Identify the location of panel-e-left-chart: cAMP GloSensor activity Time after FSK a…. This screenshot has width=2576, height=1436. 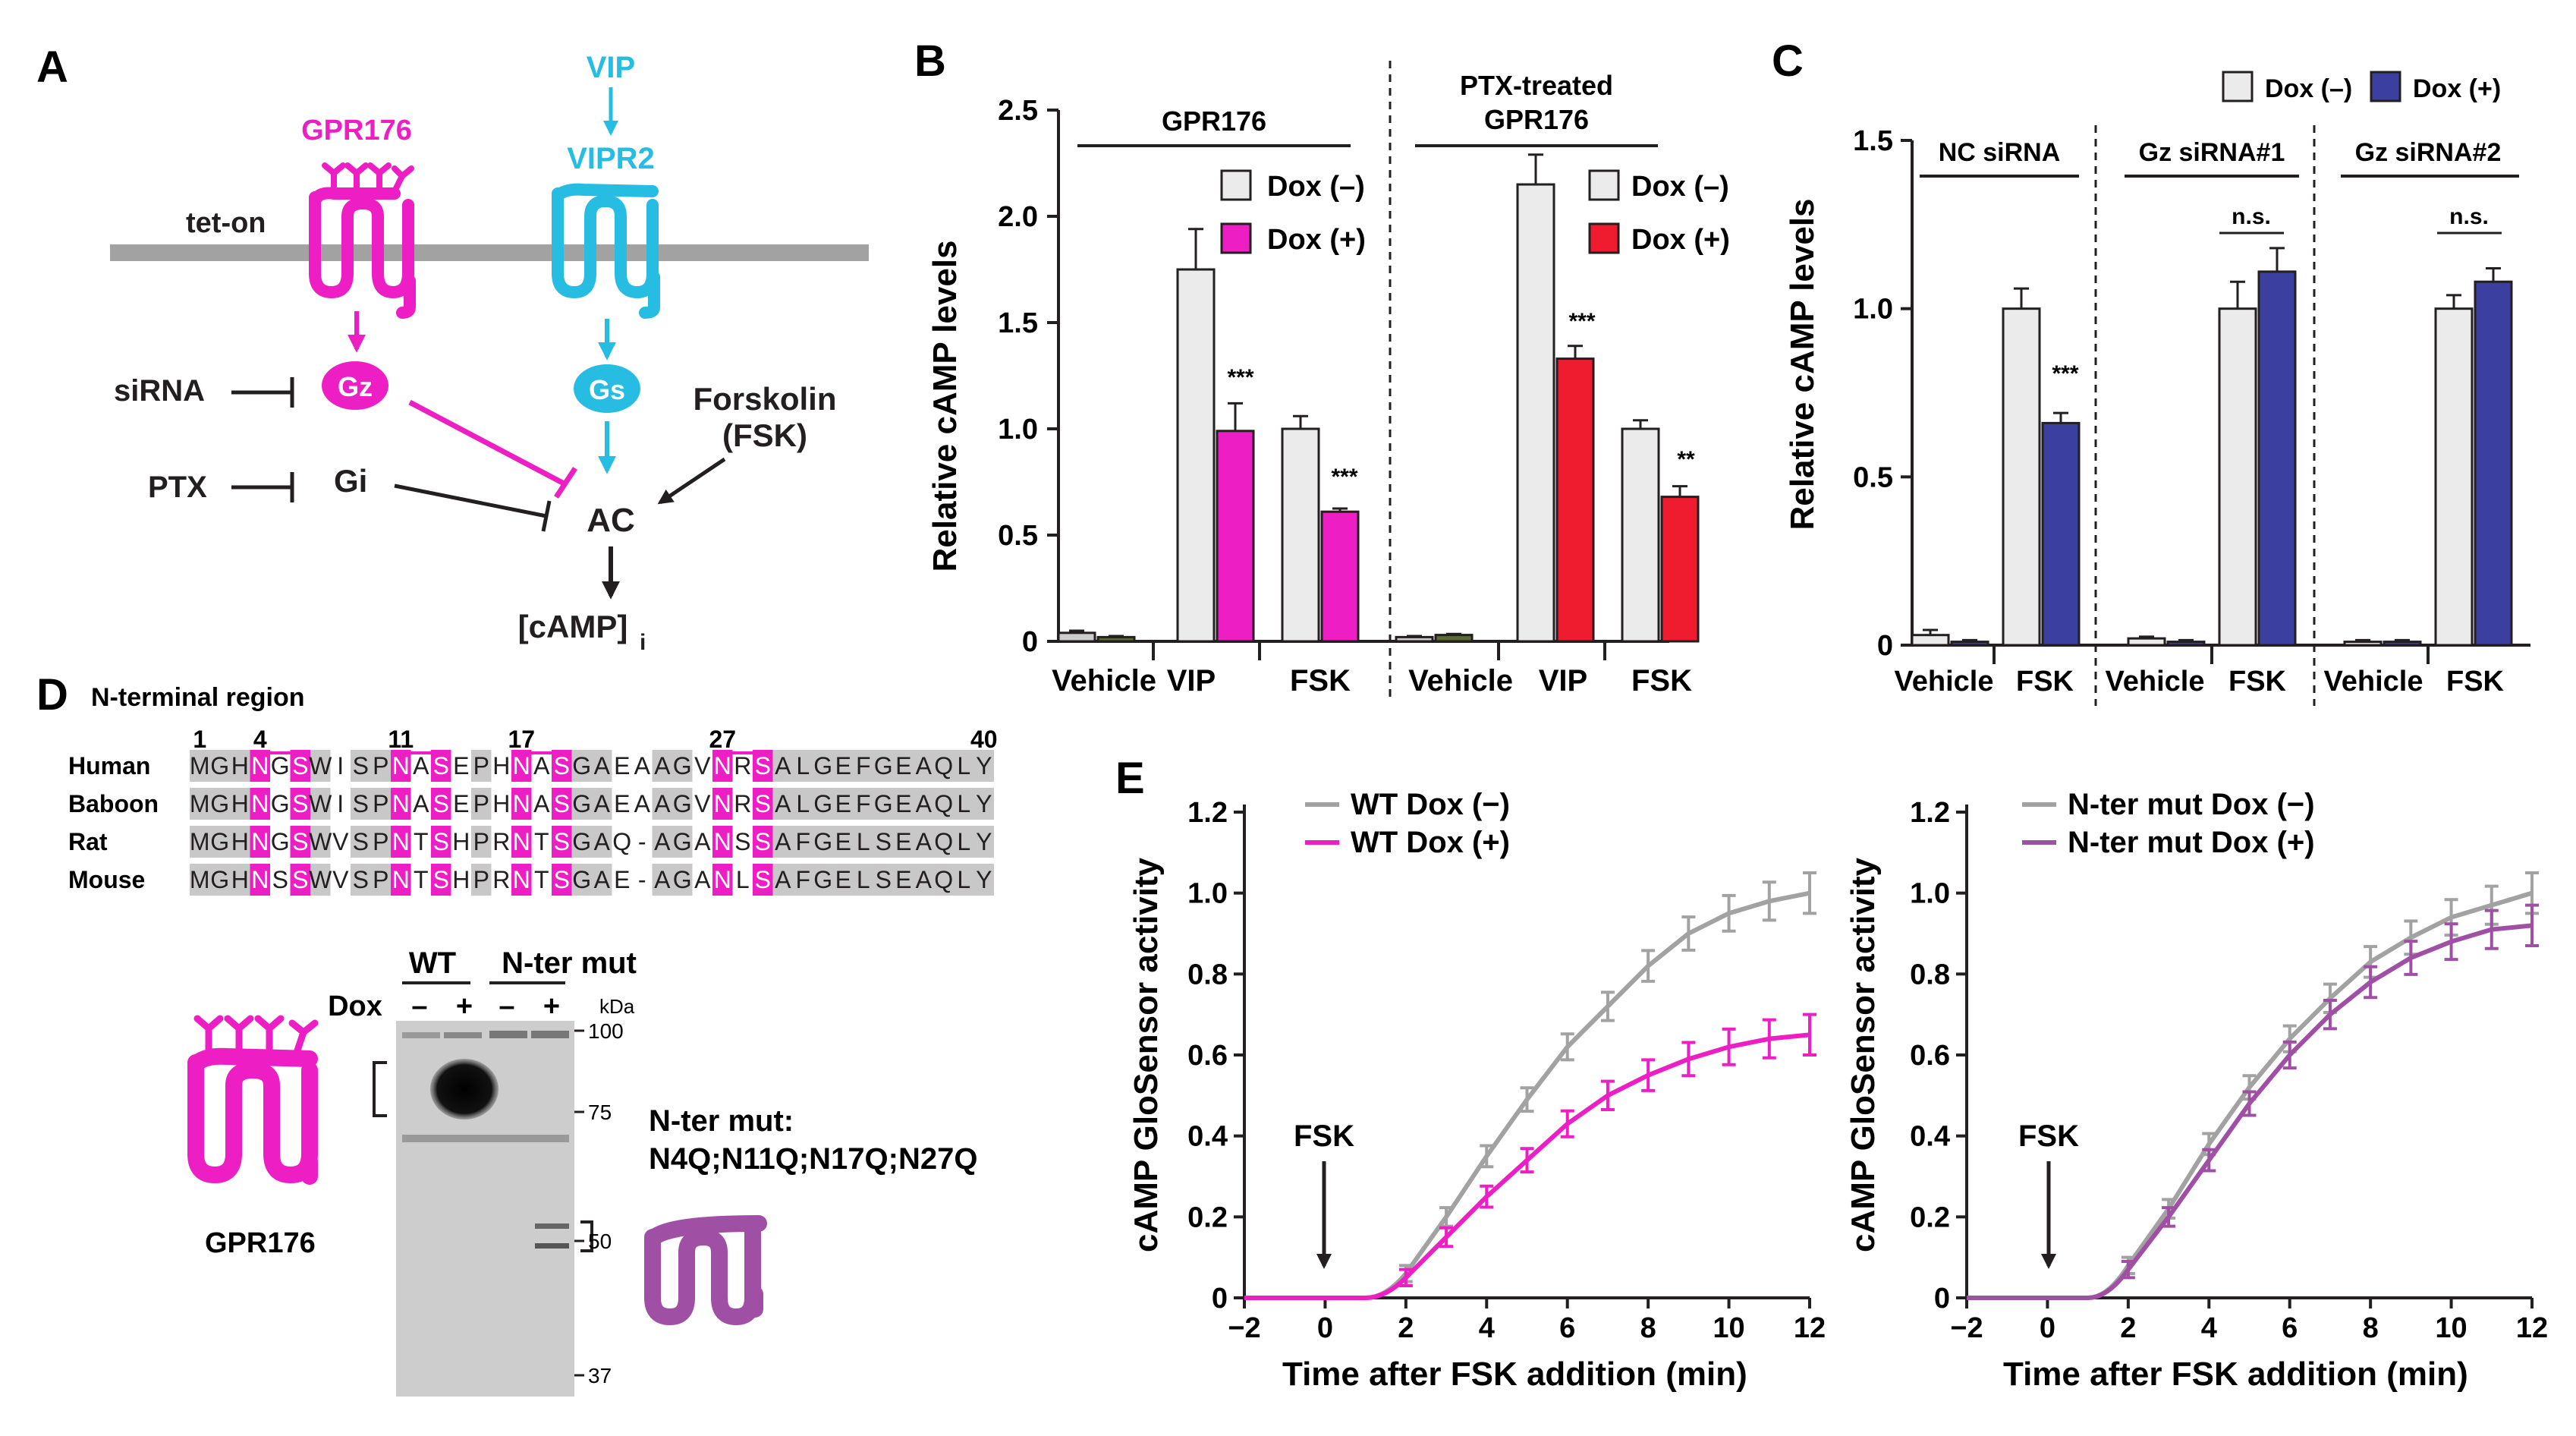
(1477, 1090).